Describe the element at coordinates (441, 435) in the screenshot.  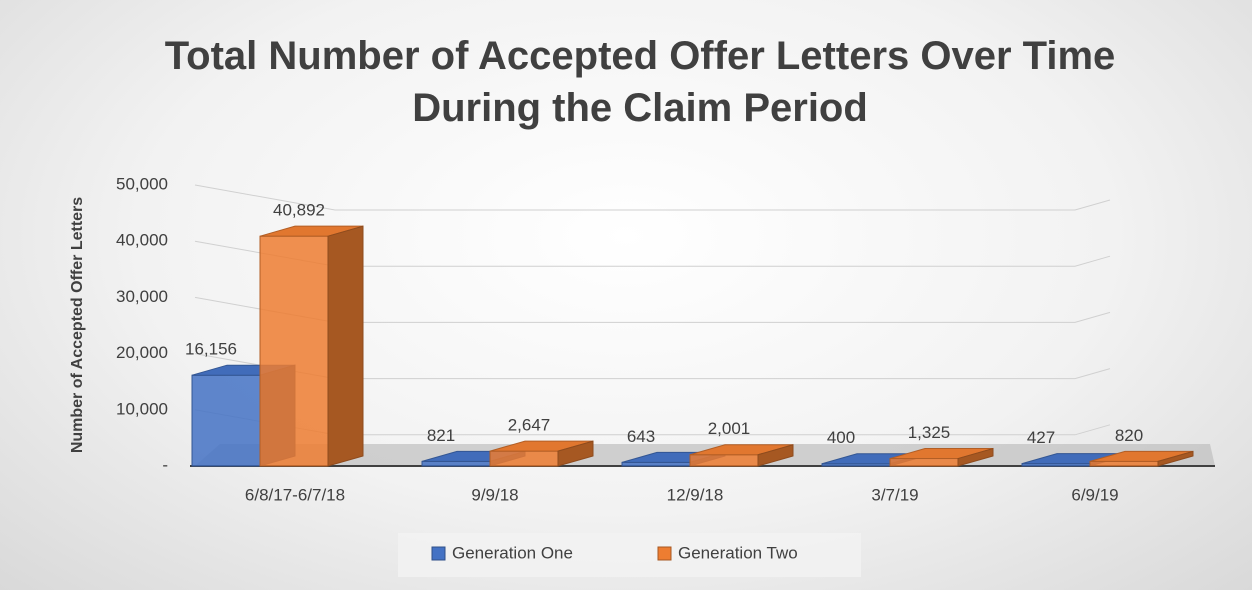
I see `data-label: 821` at that location.